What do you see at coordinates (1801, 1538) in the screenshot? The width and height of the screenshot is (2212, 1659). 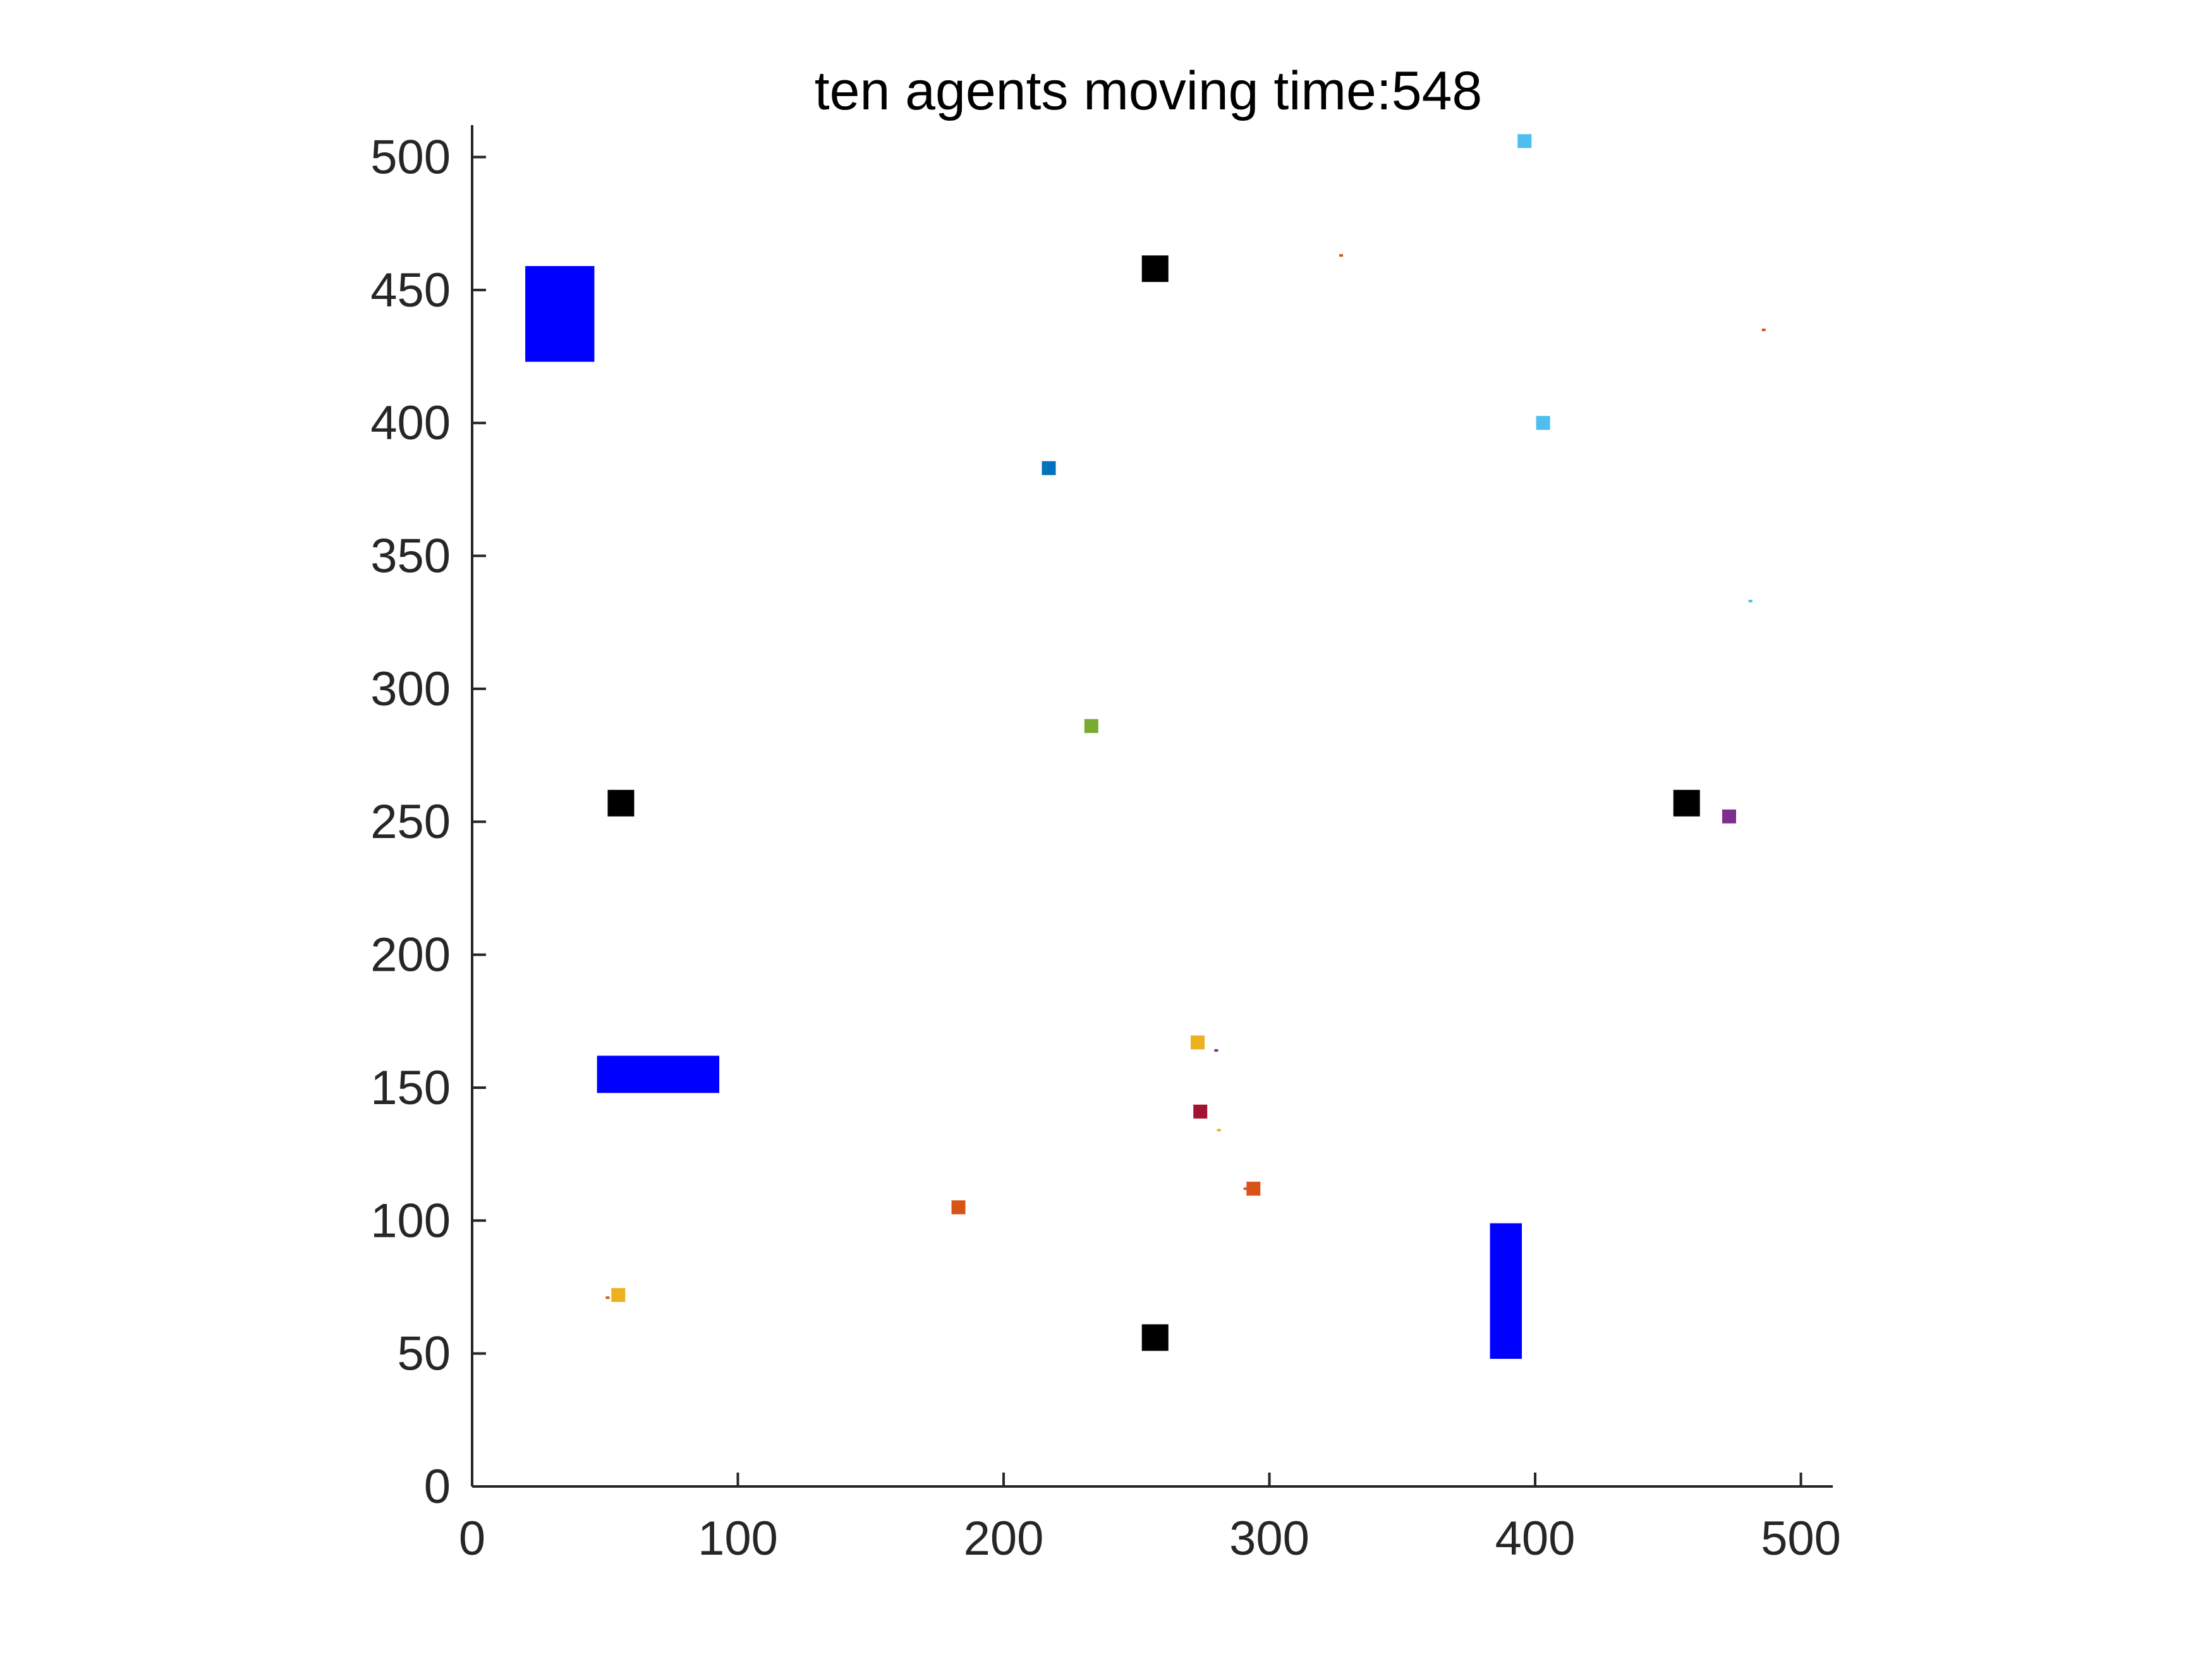 I see `x-tick-label: 500` at bounding box center [1801, 1538].